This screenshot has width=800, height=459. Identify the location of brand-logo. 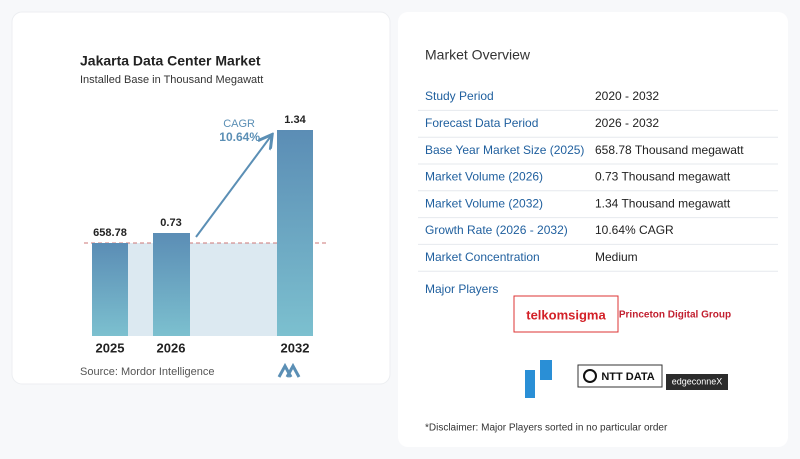
(289, 370).